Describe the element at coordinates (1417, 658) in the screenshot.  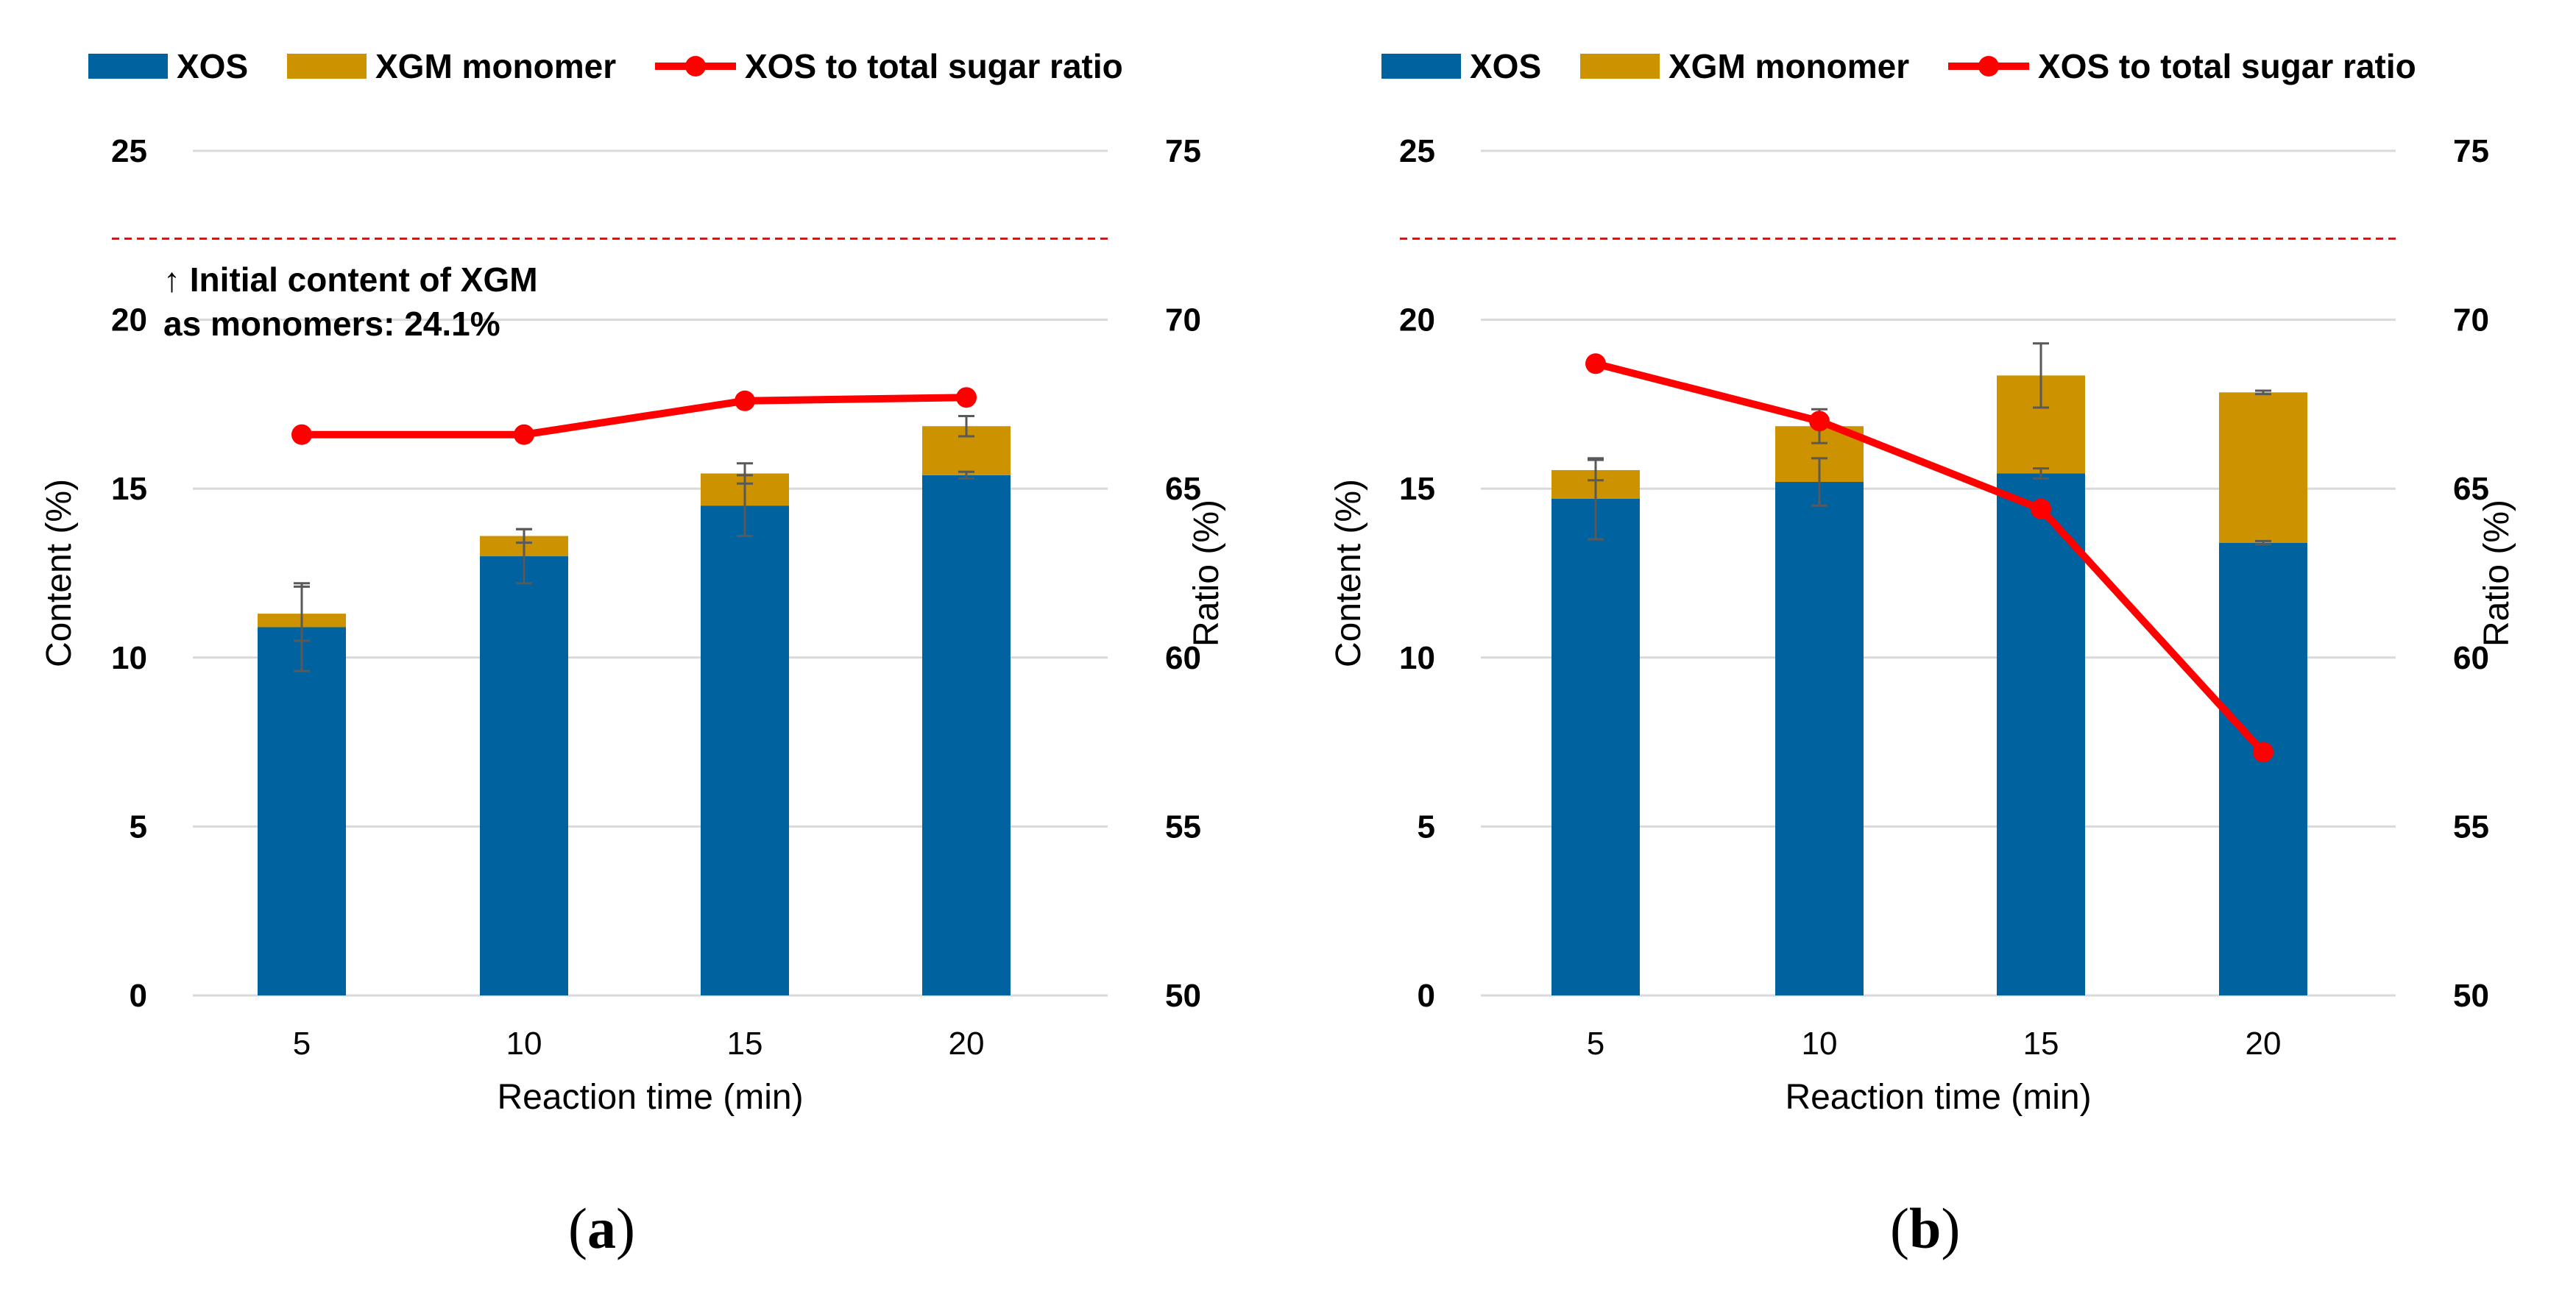
I see `y-tick-label-b: 10` at that location.